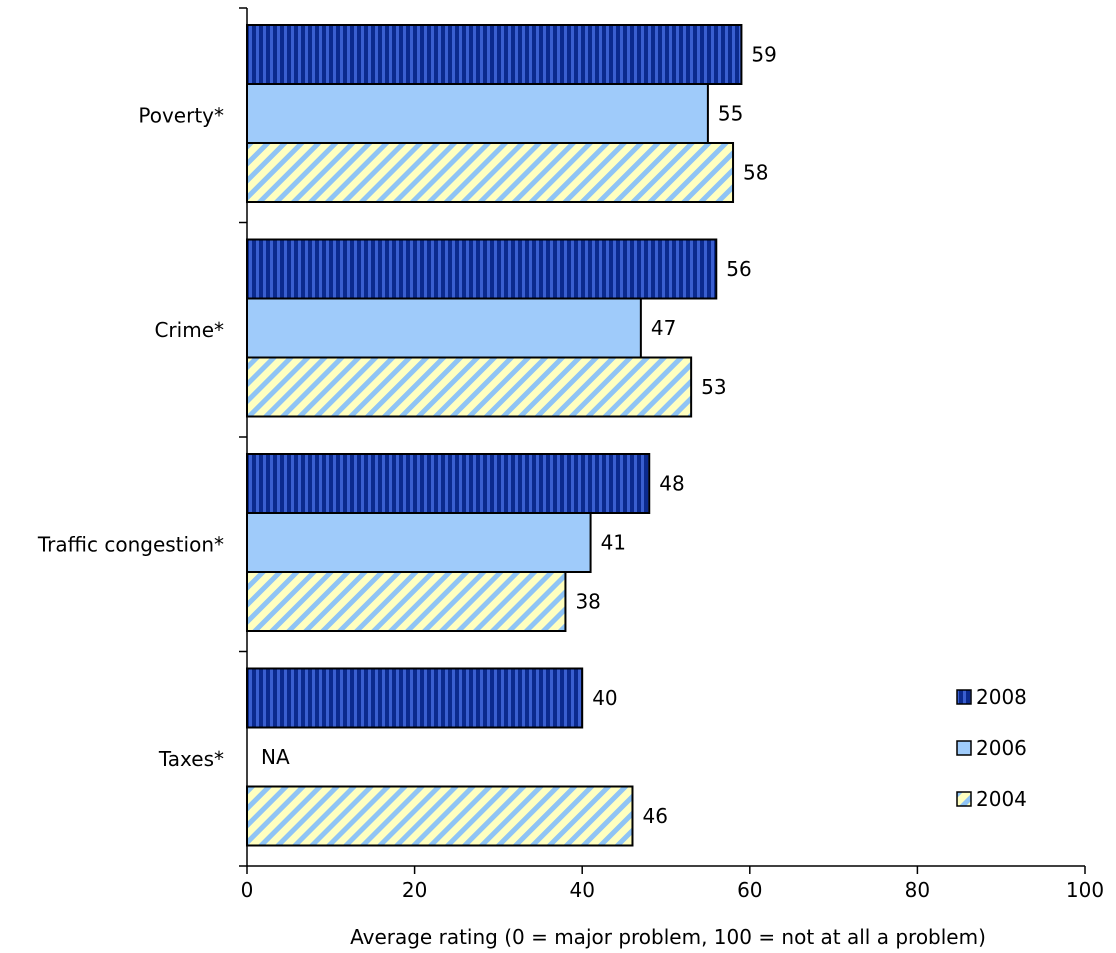 The image size is (1116, 953). What do you see at coordinates (713, 387) in the screenshot?
I see `value-label: 53` at bounding box center [713, 387].